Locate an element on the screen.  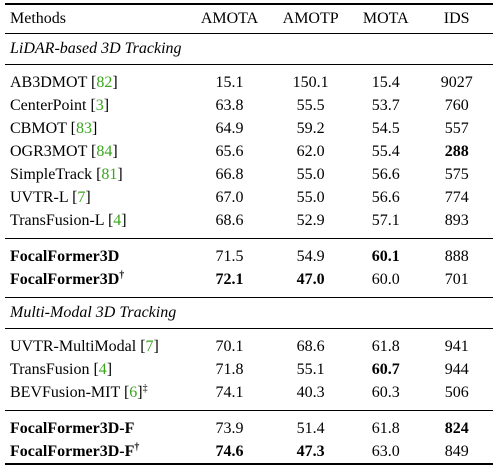
mota-cell: 61.8 is located at coordinates (385, 428).